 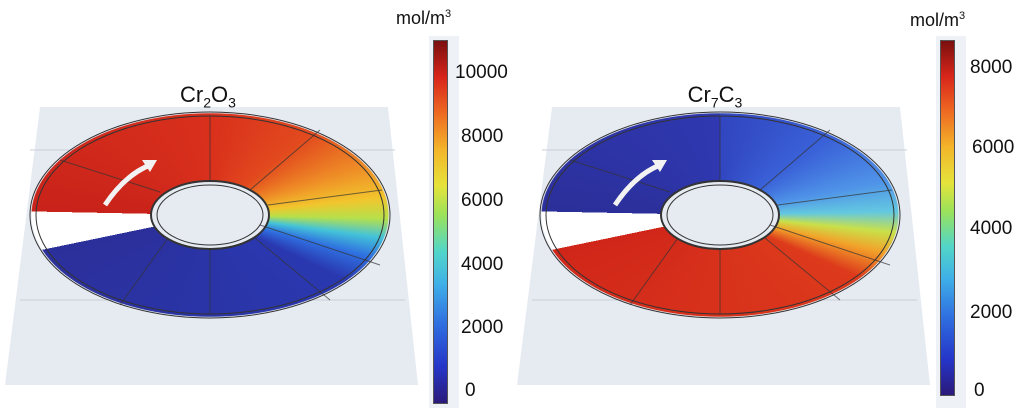 I want to click on title-cr7c3: Cr7C3, so click(x=715, y=96).